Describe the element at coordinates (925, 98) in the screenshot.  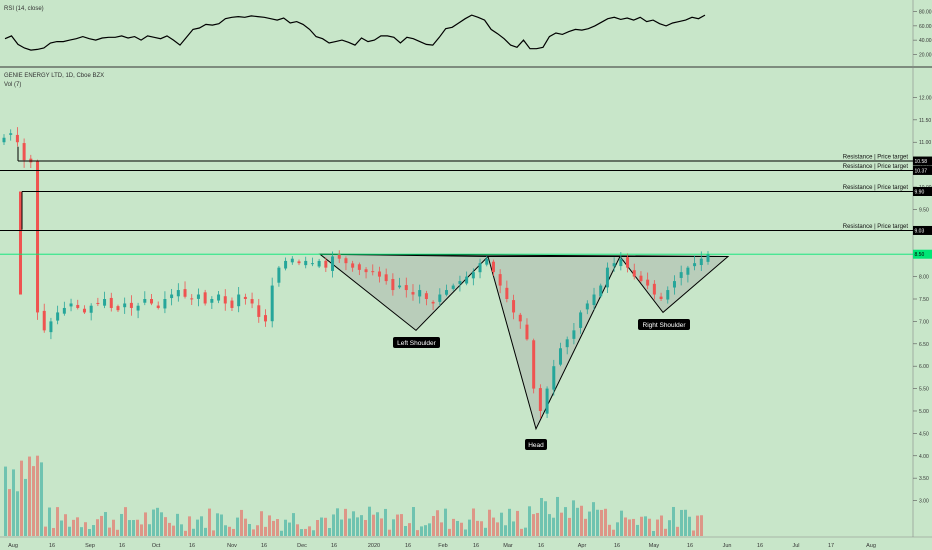
I see `price-tick-label: 12.00` at that location.